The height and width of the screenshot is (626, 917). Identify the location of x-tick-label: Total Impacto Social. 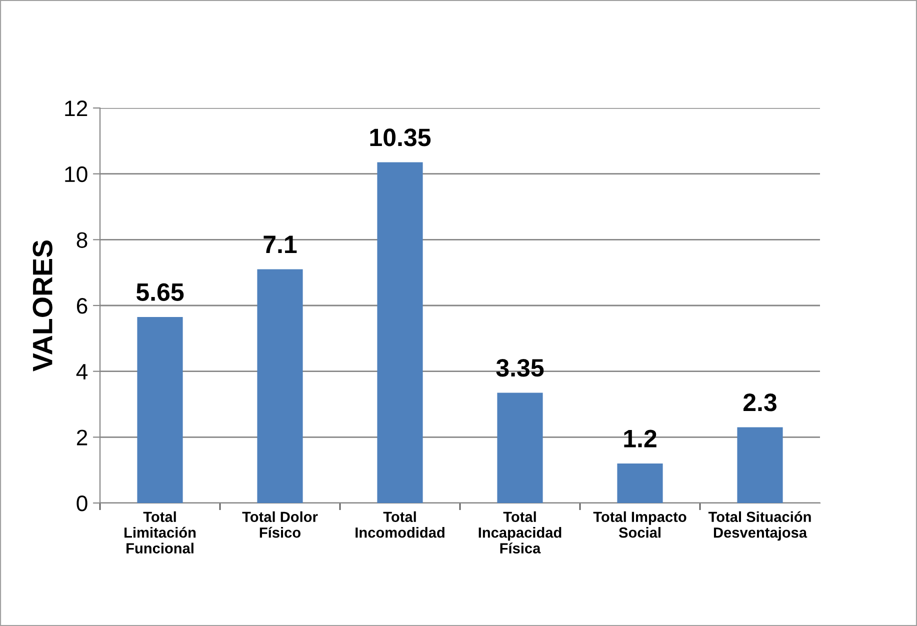
(639, 524).